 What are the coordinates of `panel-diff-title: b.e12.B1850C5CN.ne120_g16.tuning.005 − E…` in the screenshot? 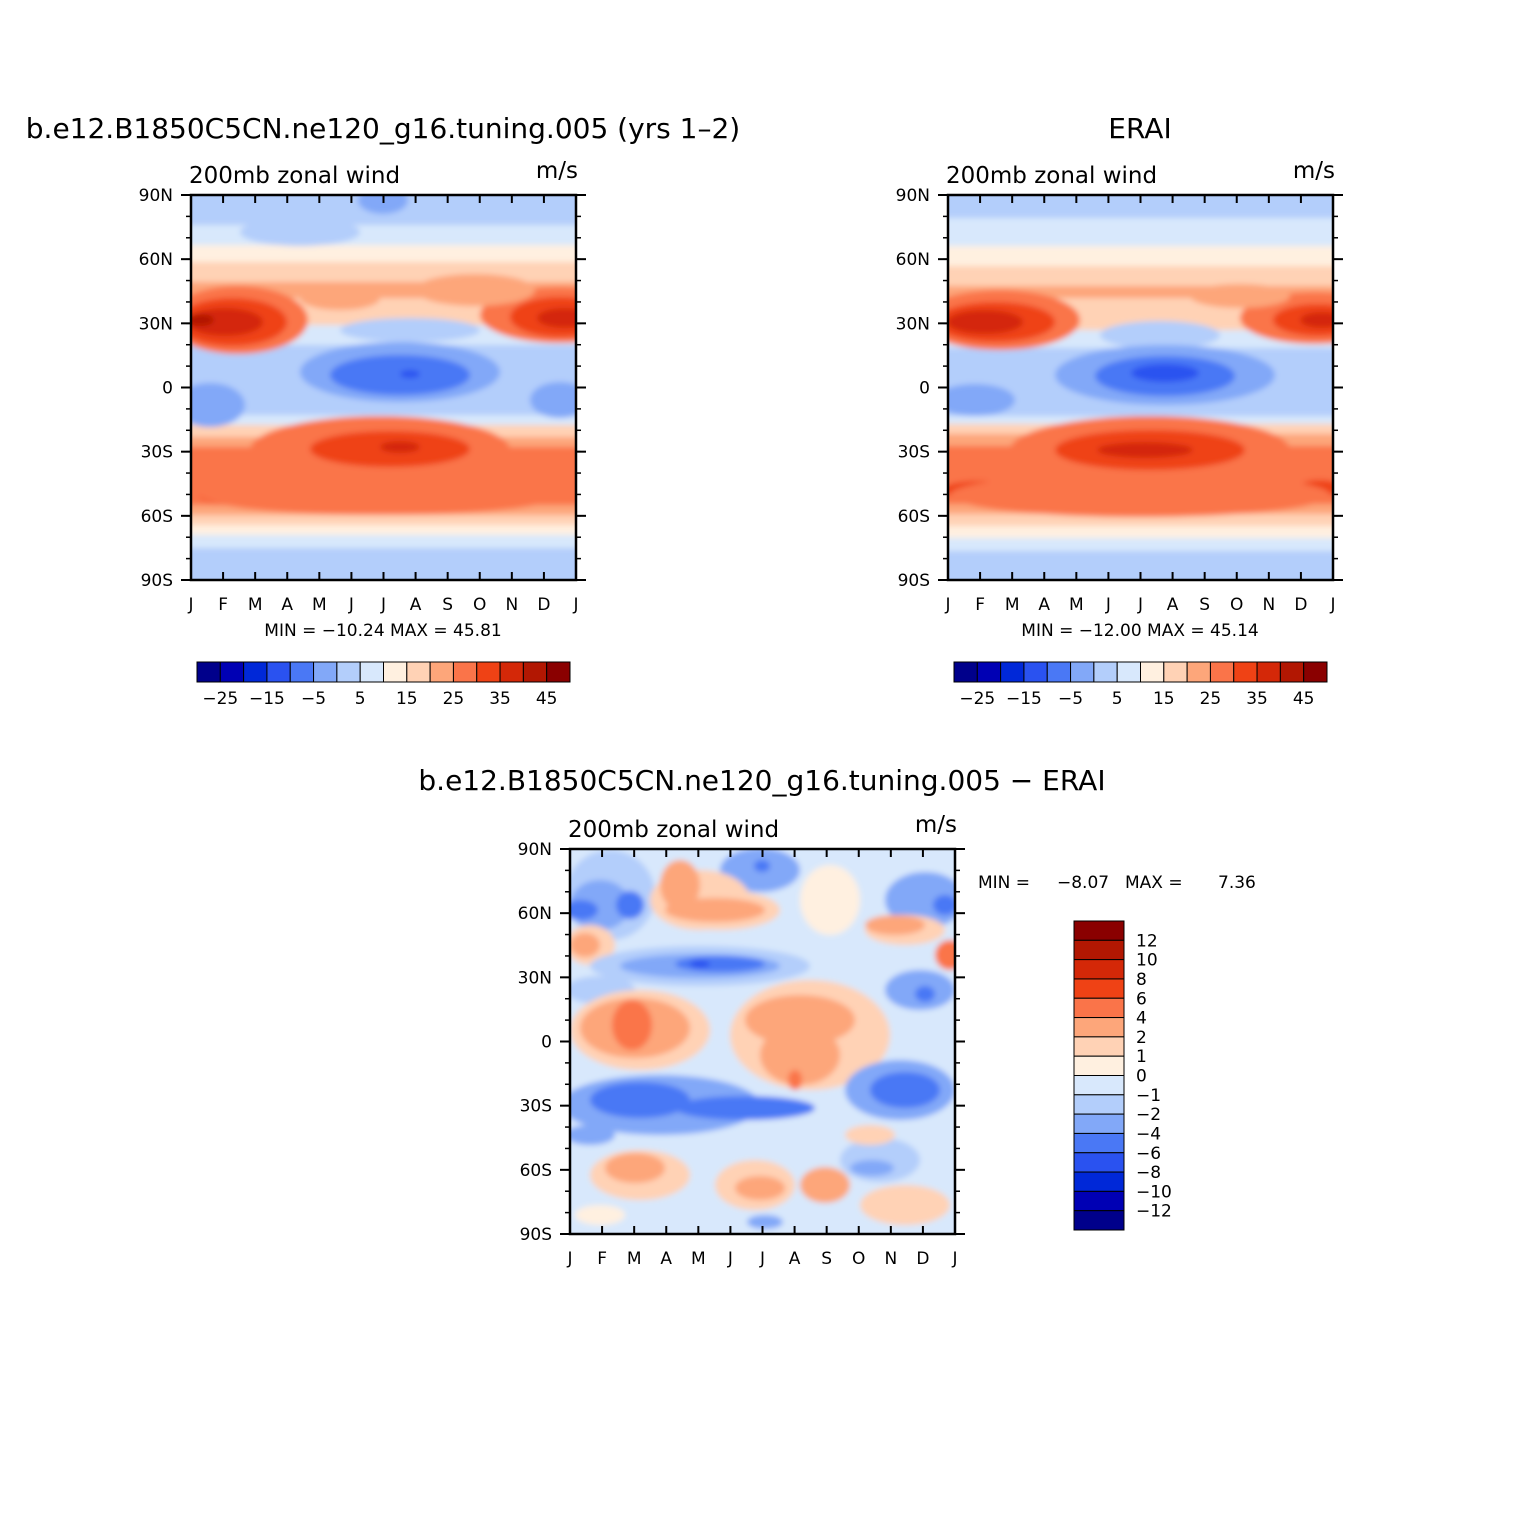 It's located at (761, 780).